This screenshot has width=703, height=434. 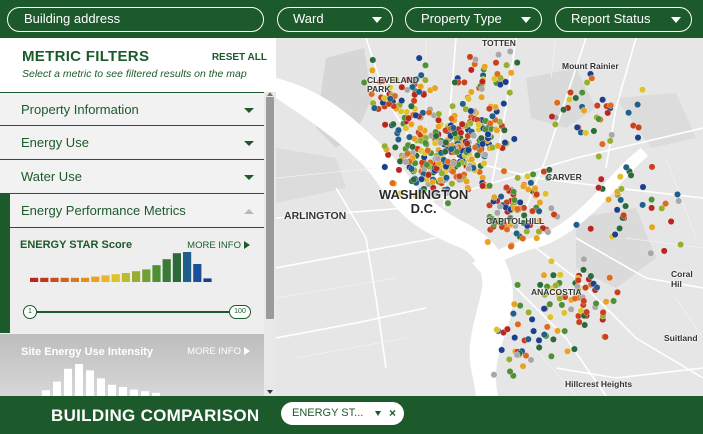 I want to click on sidebar-scrollbar, so click(x=270, y=244).